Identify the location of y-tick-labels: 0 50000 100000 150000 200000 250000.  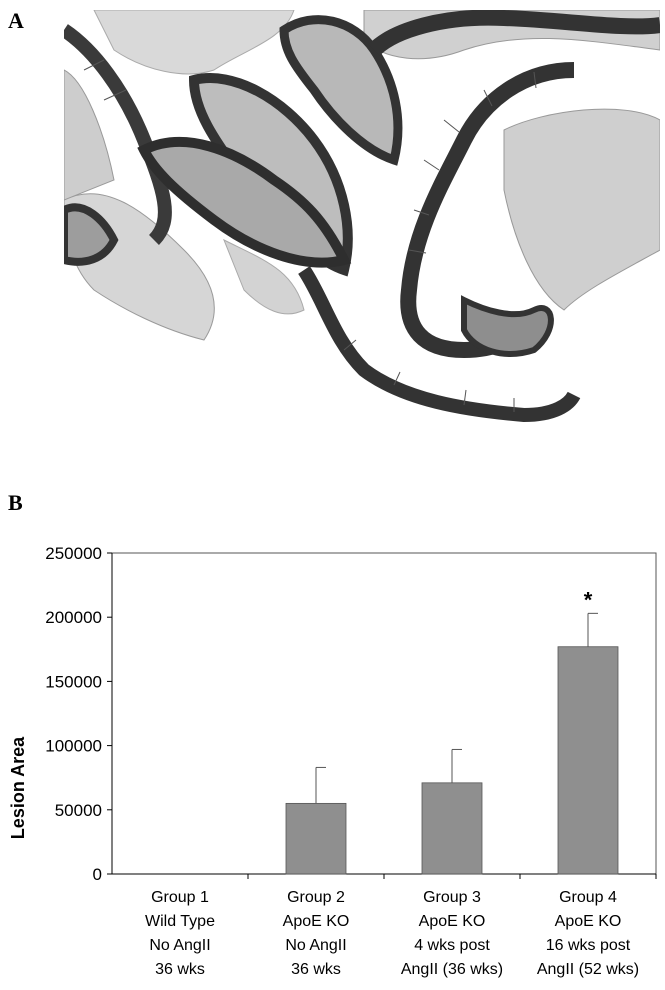
(78, 714).